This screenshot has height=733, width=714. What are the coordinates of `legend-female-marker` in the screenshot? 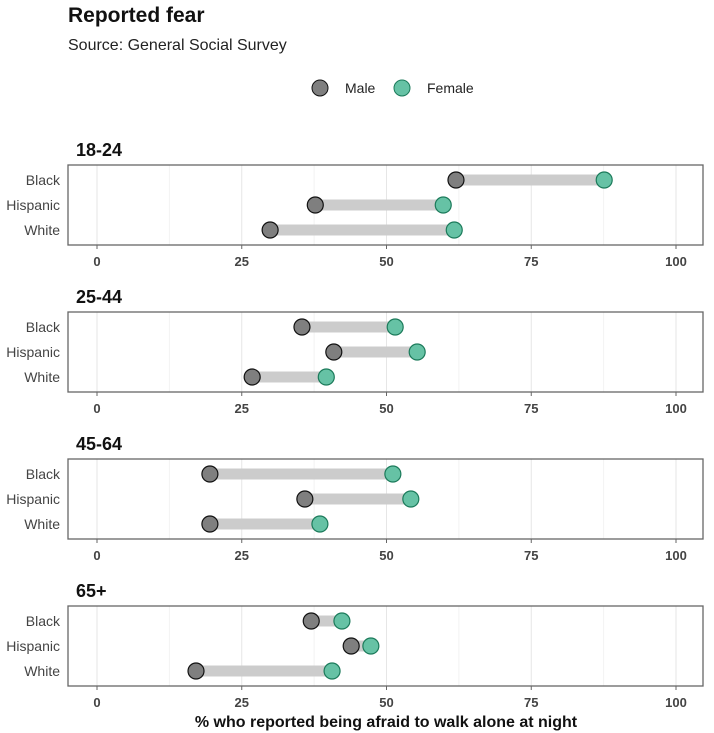 It's located at (402, 88).